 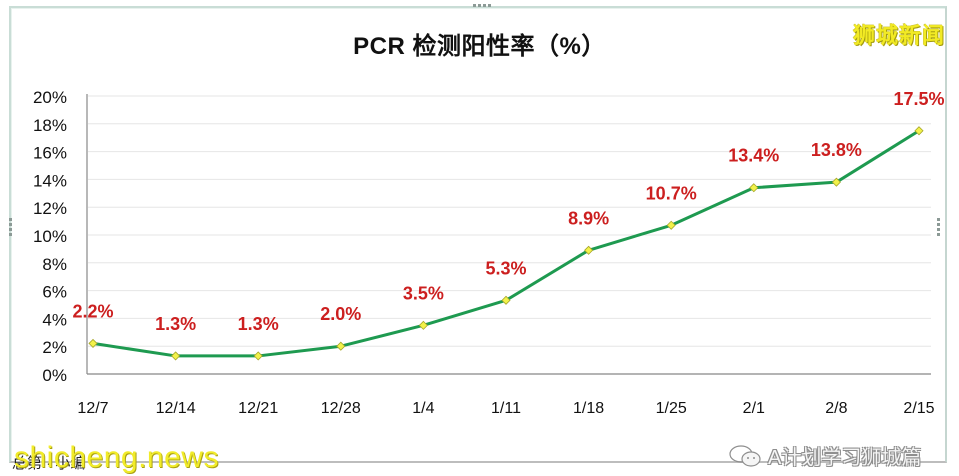 What do you see at coordinates (588, 218) in the screenshot?
I see `data-label: 8.9%` at bounding box center [588, 218].